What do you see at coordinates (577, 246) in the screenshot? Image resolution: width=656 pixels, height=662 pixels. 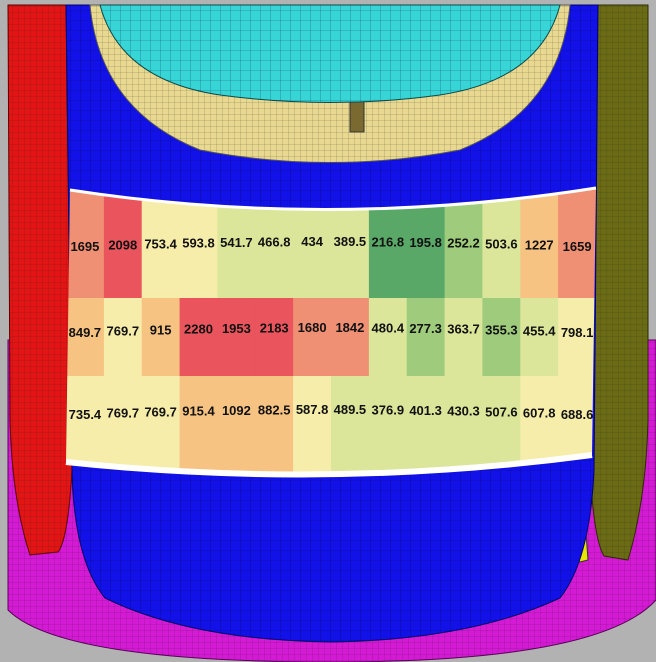 I see `heatmap-value-label: 1659` at bounding box center [577, 246].